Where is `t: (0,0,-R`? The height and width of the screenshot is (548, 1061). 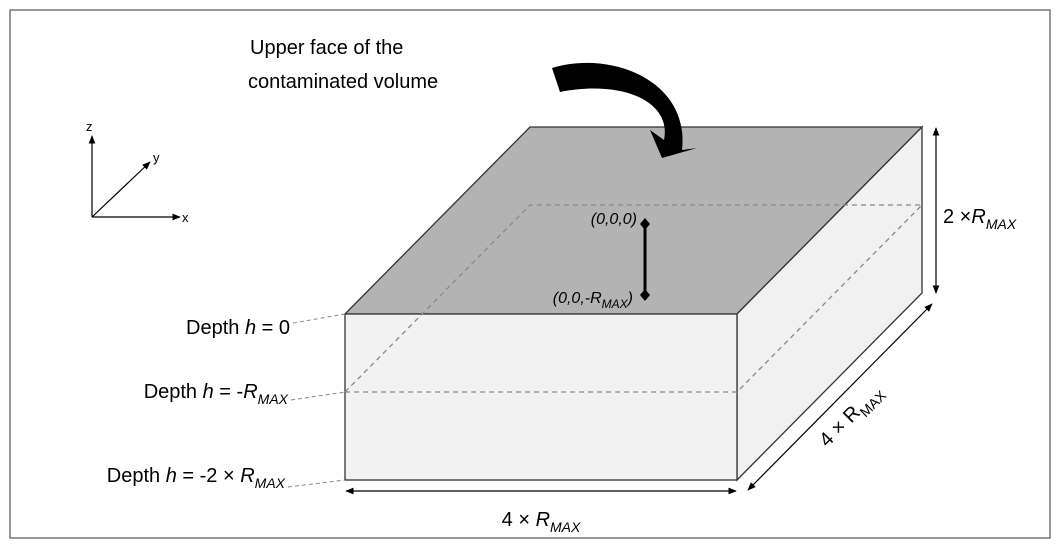 t: (0,0,-R is located at coordinates (577, 298).